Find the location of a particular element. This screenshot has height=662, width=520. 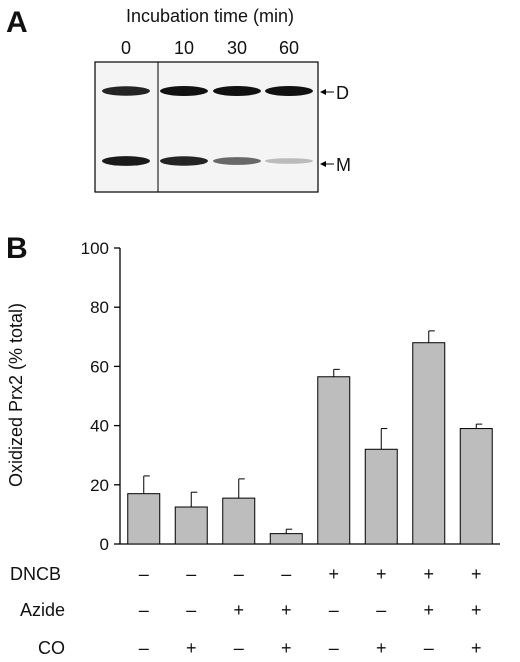

lane-label-2: 30 is located at coordinates (237, 48).